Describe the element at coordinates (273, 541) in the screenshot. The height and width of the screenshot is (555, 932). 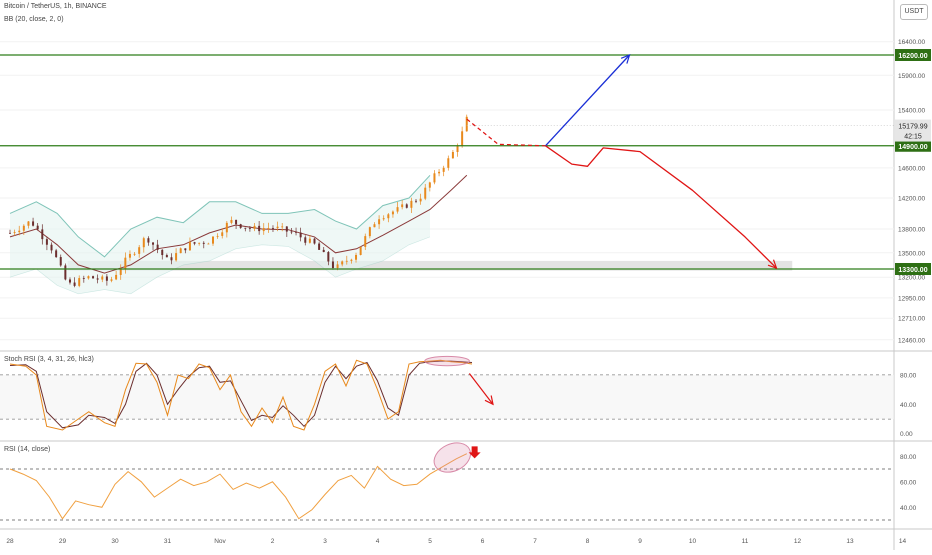
I see `time-tick-label: 2` at that location.